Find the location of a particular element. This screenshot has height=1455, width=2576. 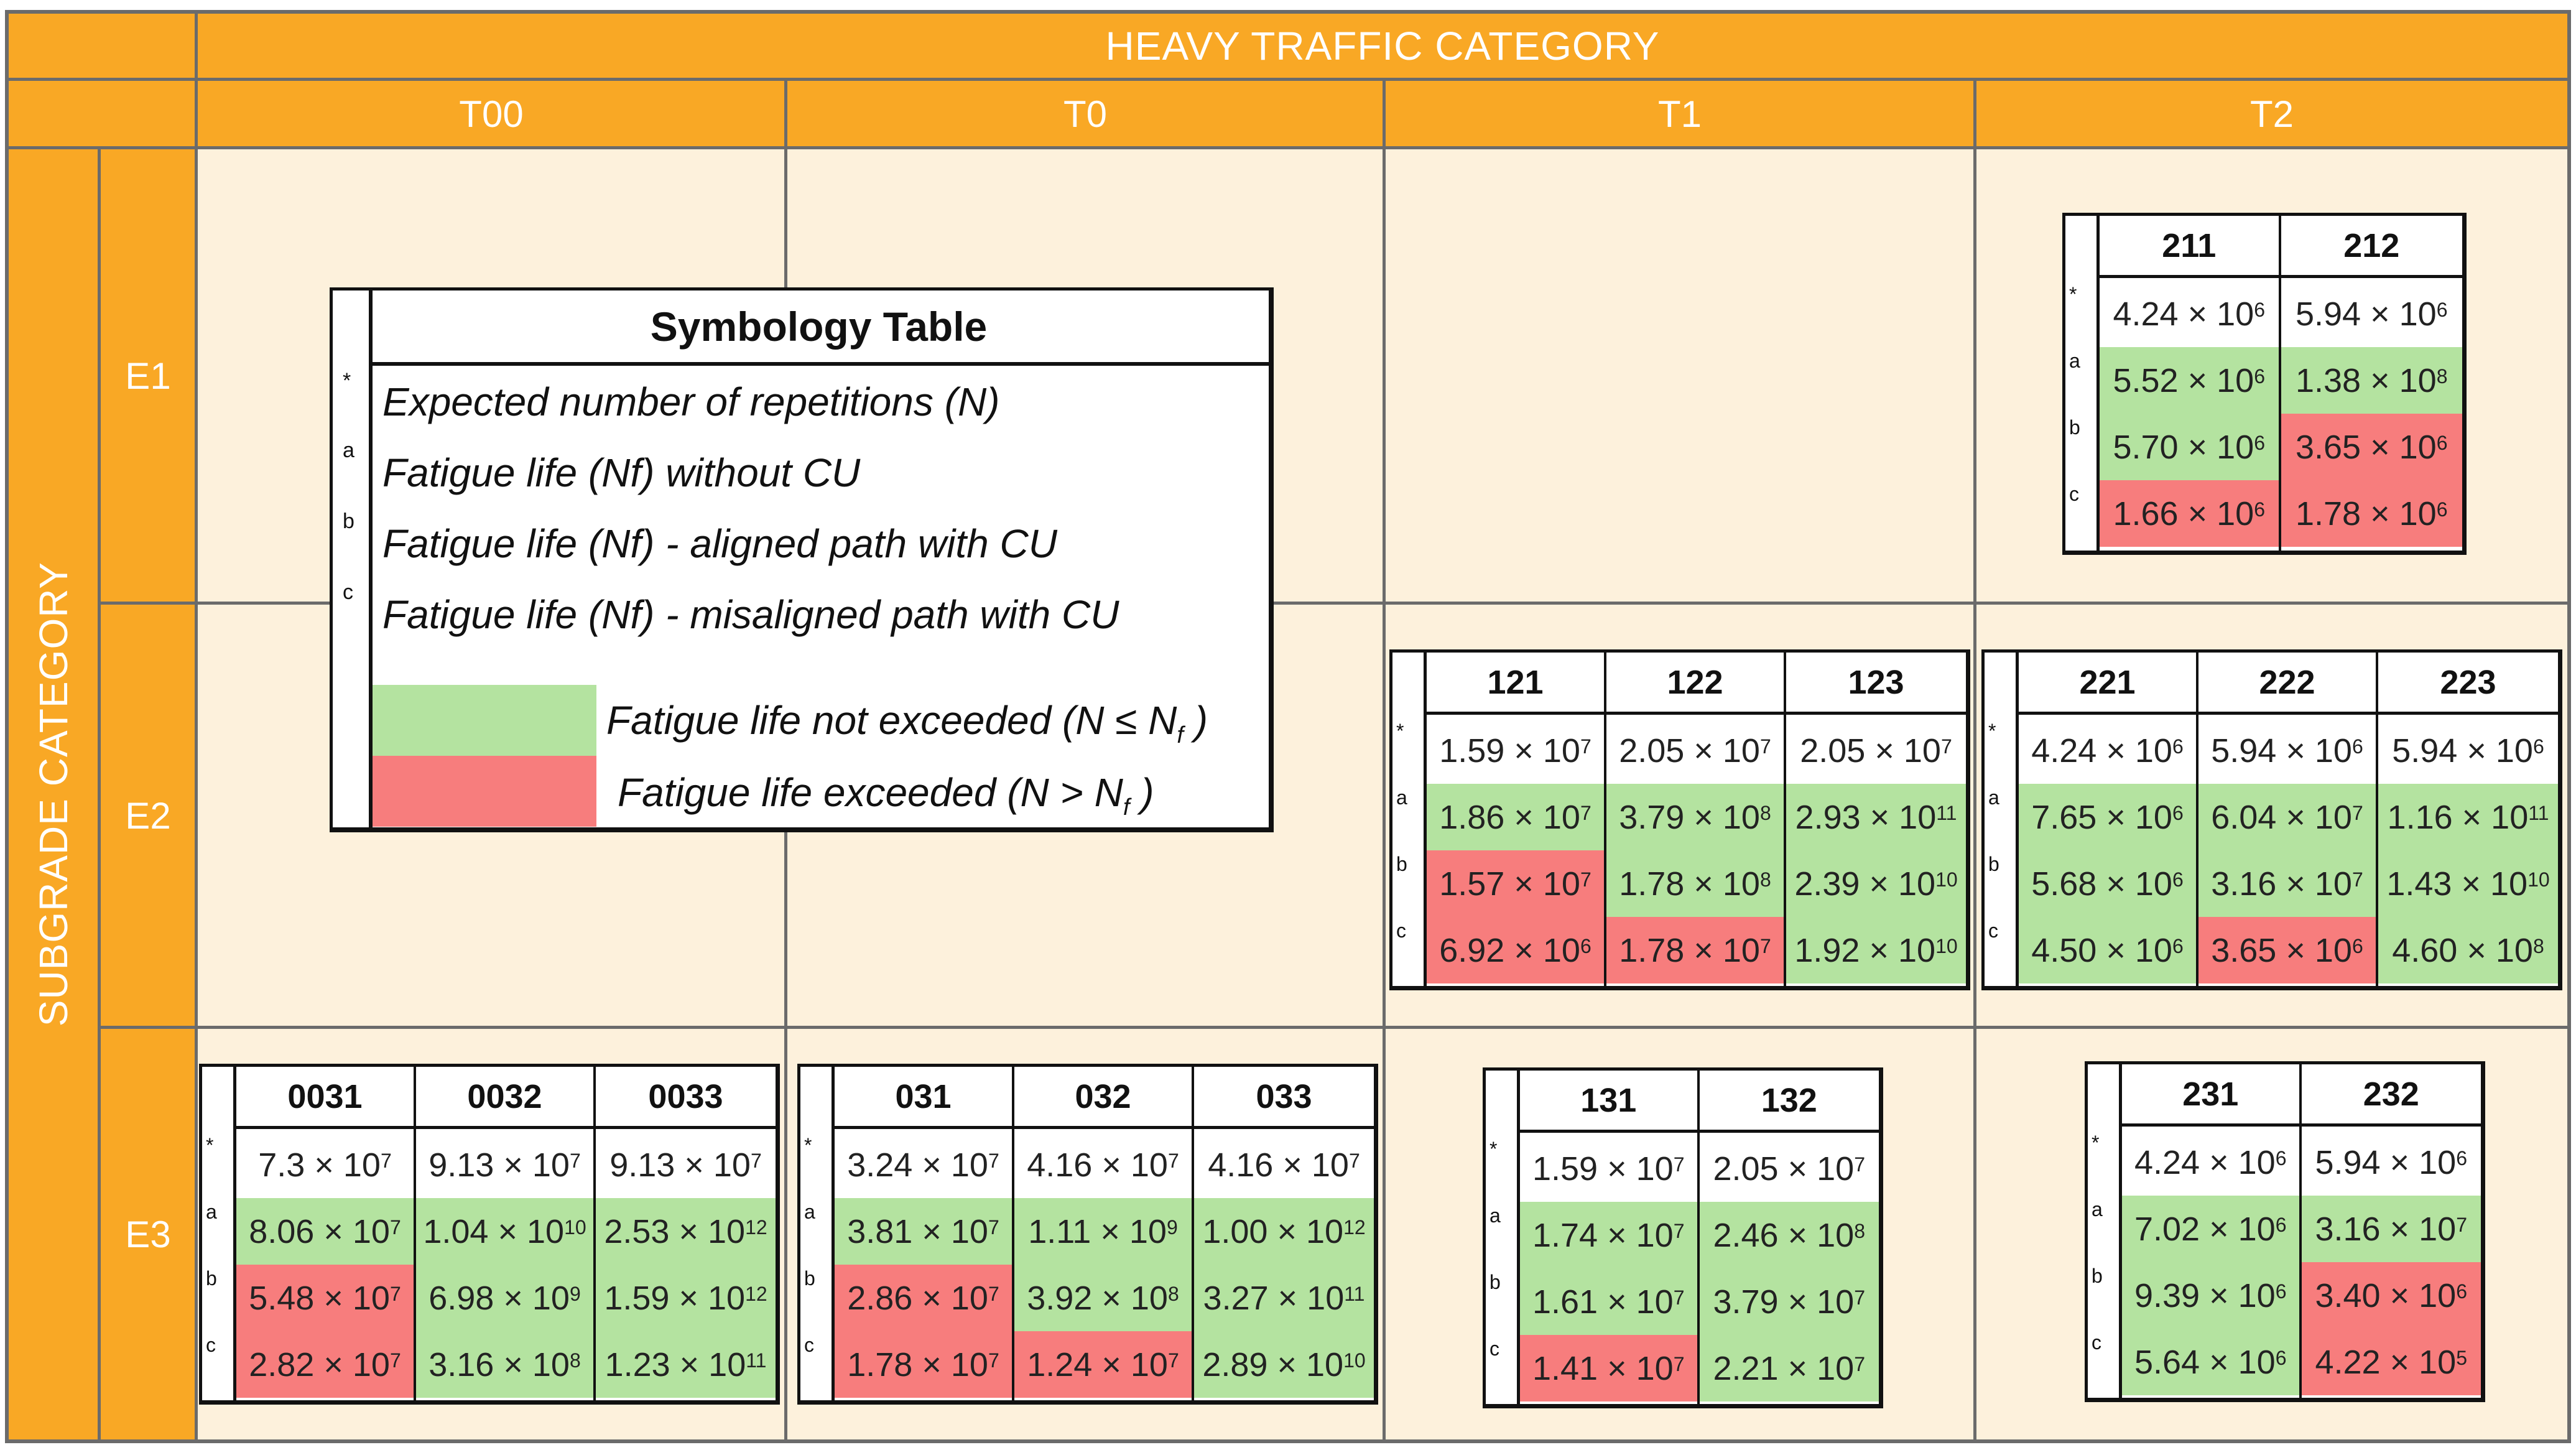

column-header: 223 is located at coordinates (2468, 684).